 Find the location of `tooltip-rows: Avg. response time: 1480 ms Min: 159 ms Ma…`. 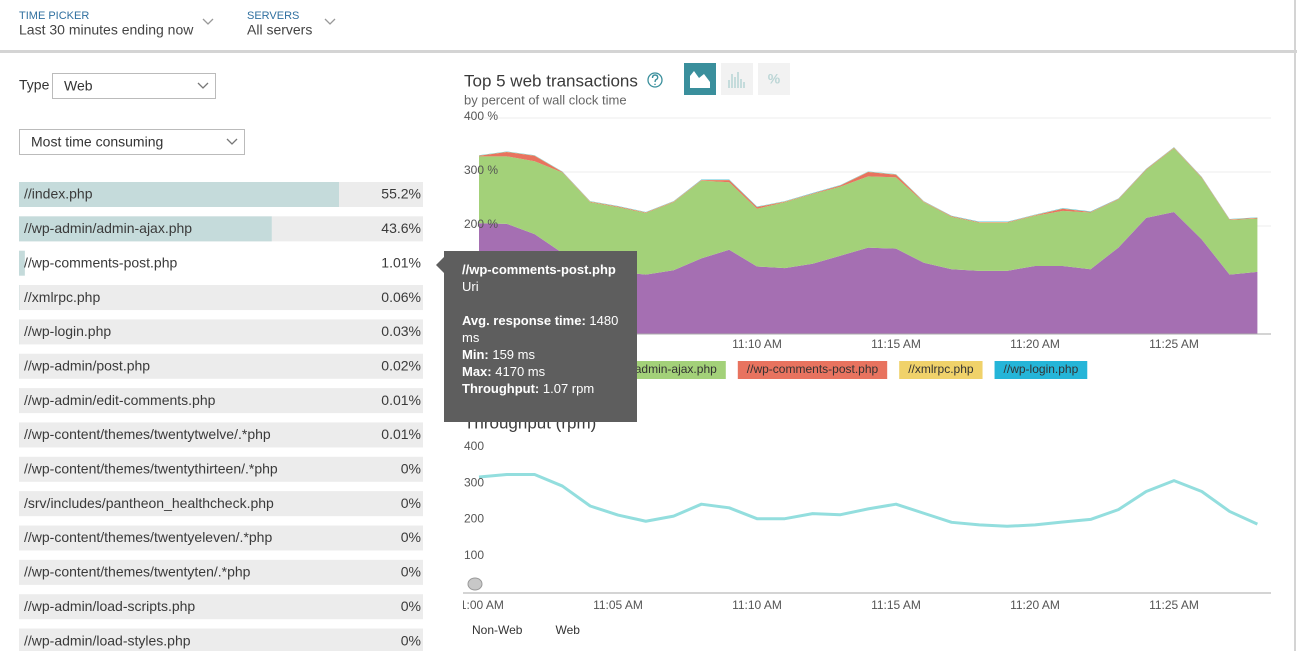

tooltip-rows: Avg. response time: 1480 ms Min: 159 ms Ma… is located at coordinates (540, 354).